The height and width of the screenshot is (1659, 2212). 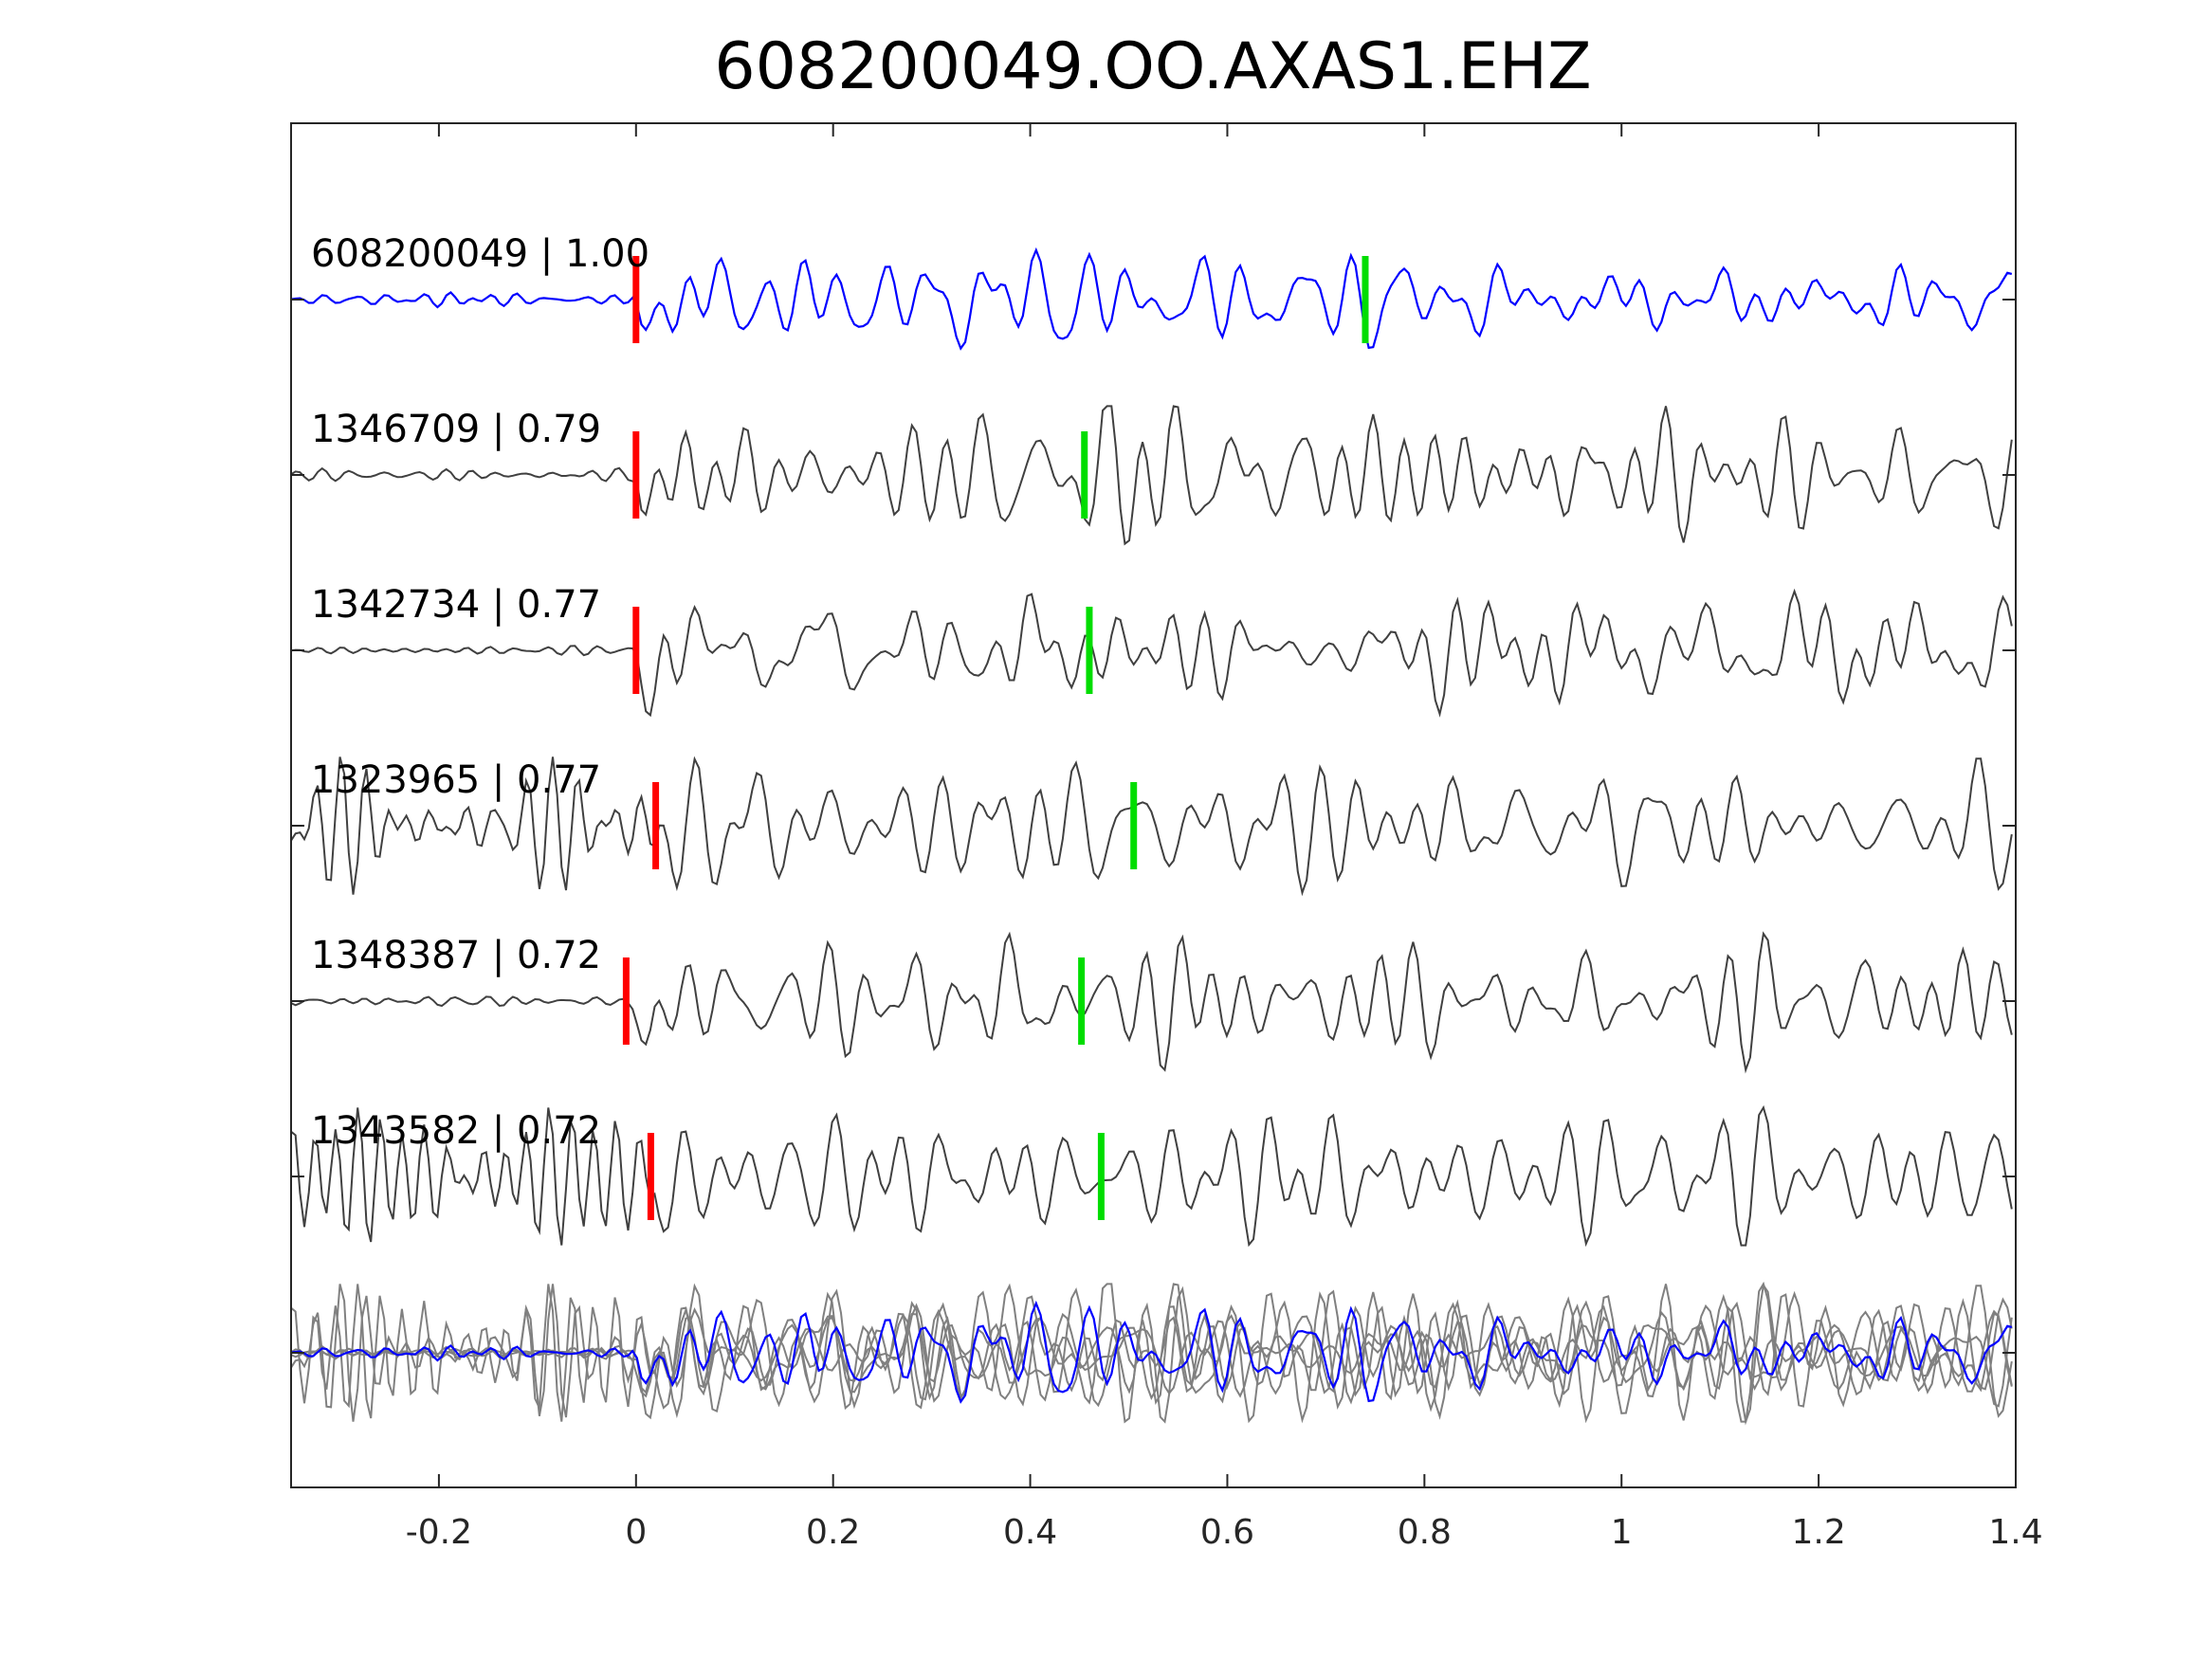 What do you see at coordinates (833, 1532) in the screenshot?
I see `x-tick-label: 0.2` at bounding box center [833, 1532].